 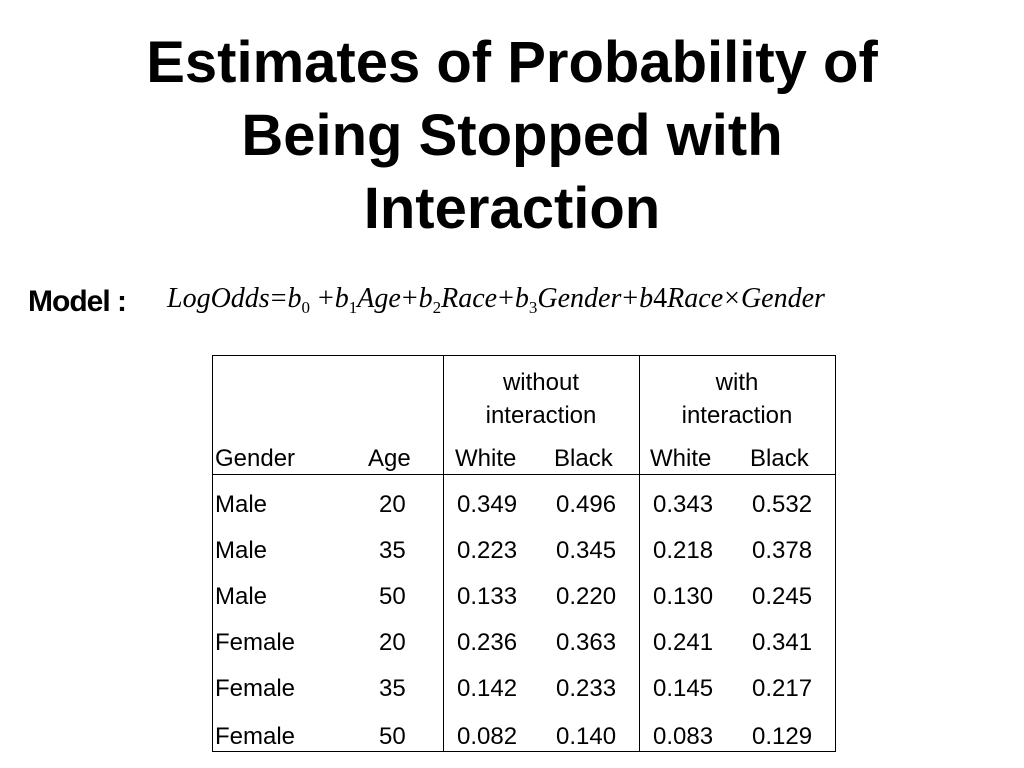 What do you see at coordinates (586, 596) in the screenshot?
I see `table-cell: 0.220` at bounding box center [586, 596].